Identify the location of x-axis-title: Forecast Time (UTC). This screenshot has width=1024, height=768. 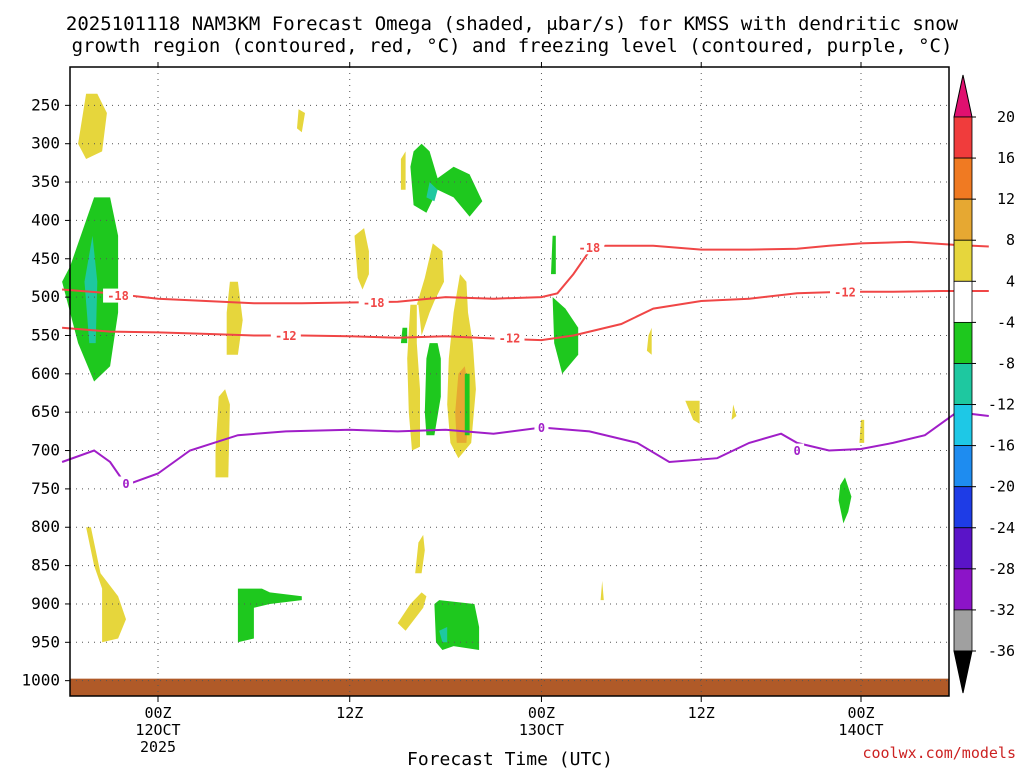
(510, 758).